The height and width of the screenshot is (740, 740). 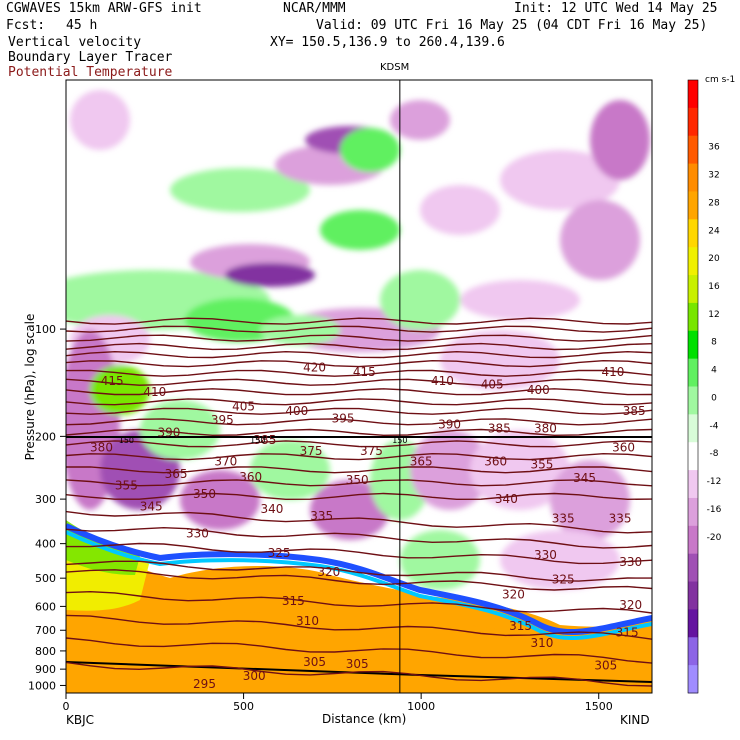 I want to click on y-axis-title: Pressure (hPa), log scale, so click(x=30, y=387).